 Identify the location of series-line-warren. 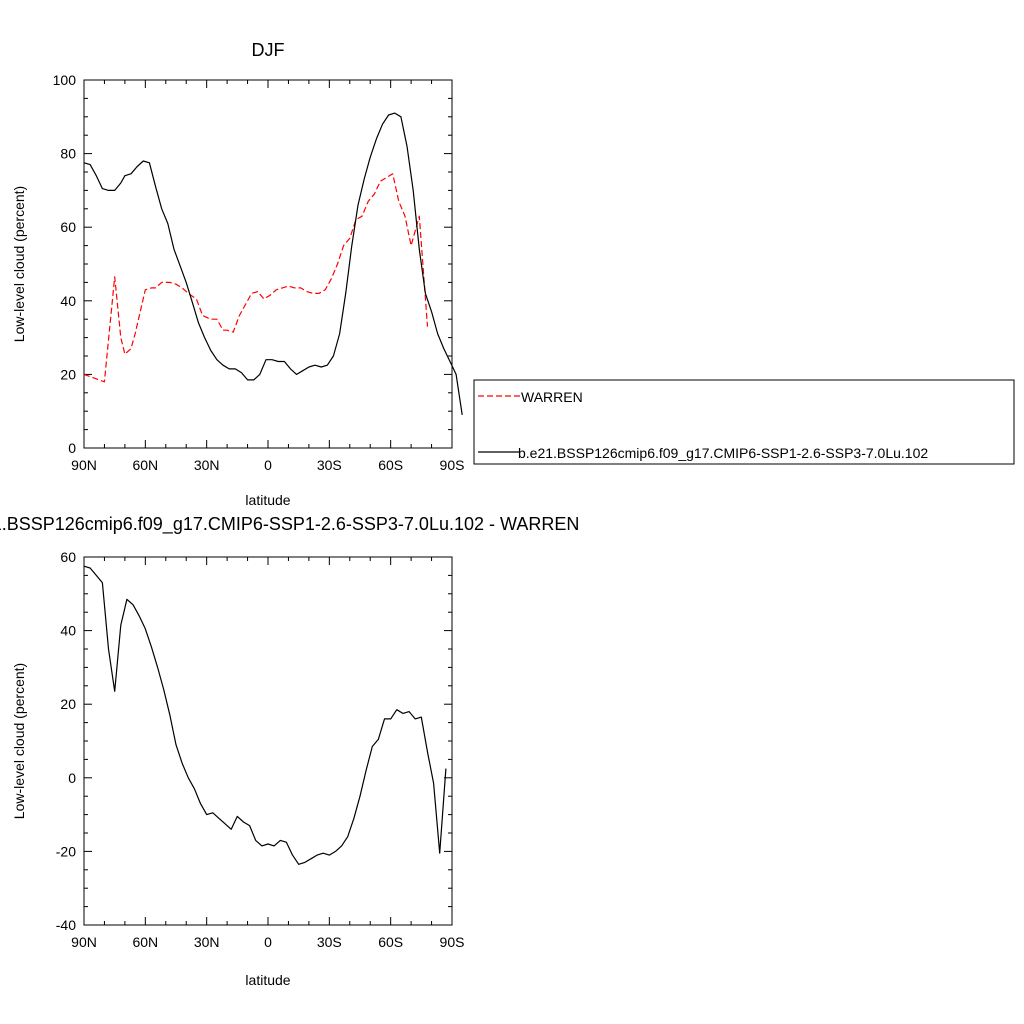
(256, 278).